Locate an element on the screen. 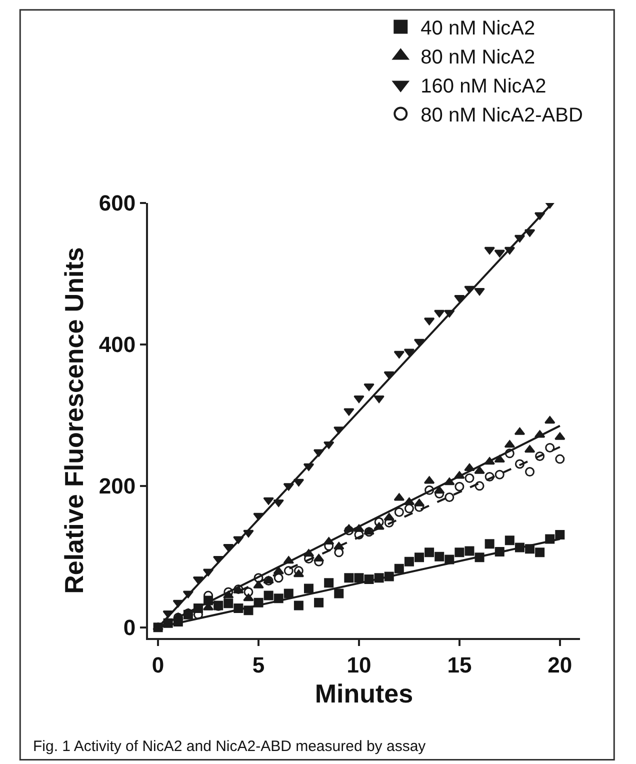  x-axis-title: Minutes is located at coordinates (364, 693).